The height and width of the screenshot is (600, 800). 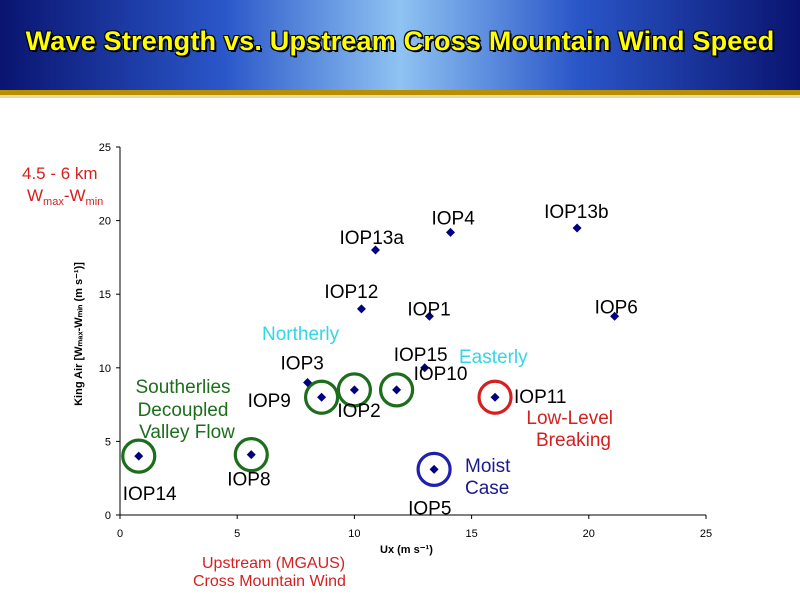 I want to click on point-label-iop13b: IOP13b, so click(x=576, y=212).